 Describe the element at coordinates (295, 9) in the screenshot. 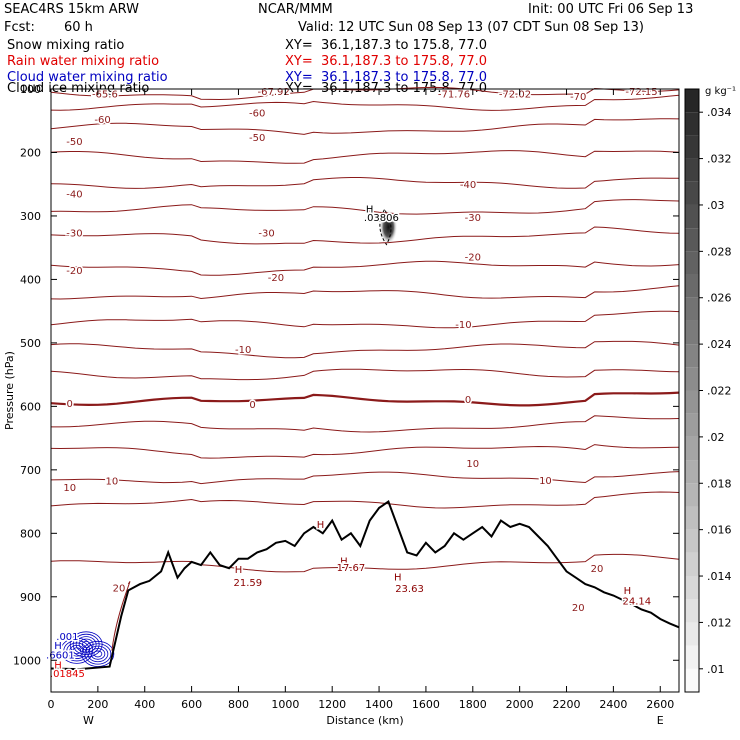

I see `org-name: NCAR/MMM` at that location.